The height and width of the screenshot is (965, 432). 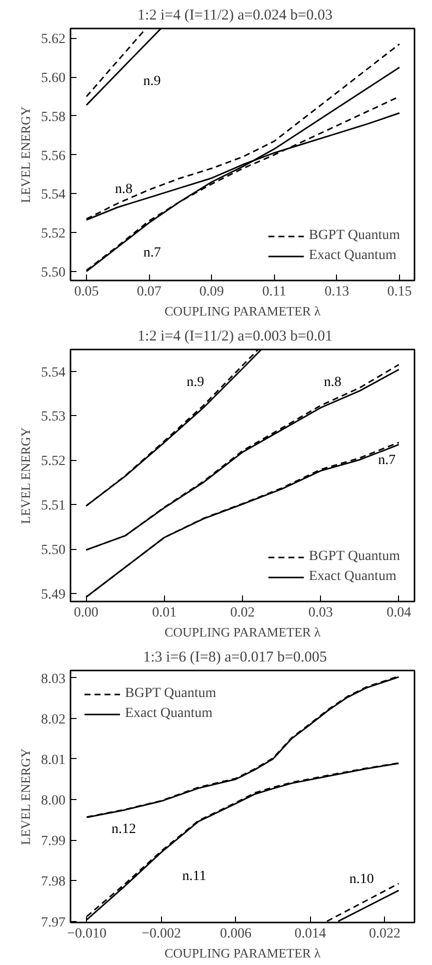 What do you see at coordinates (86, 613) in the screenshot?
I see `x-tick-label: 0.00` at bounding box center [86, 613].